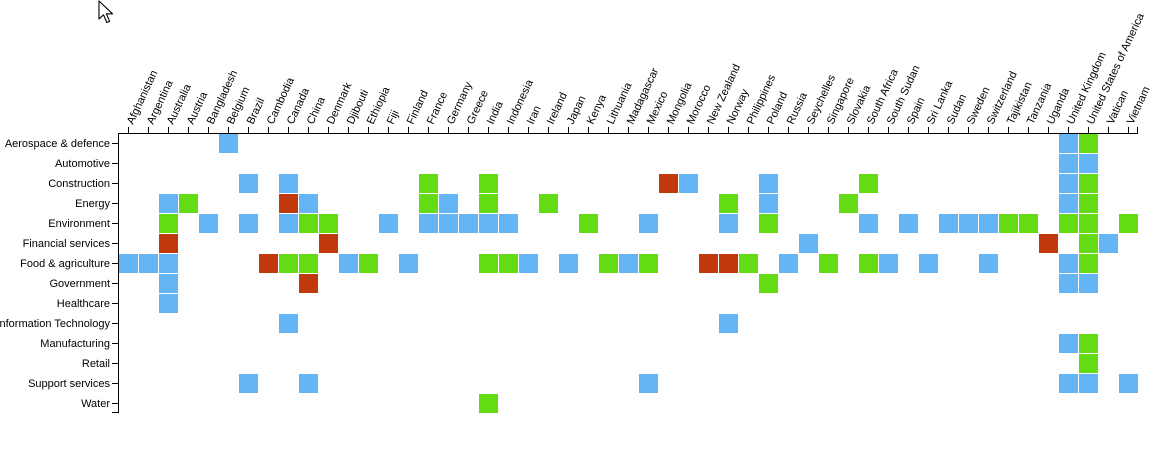  Describe the element at coordinates (1128, 223) in the screenshot. I see `heatmap-cell-environment-vietnam` at that location.